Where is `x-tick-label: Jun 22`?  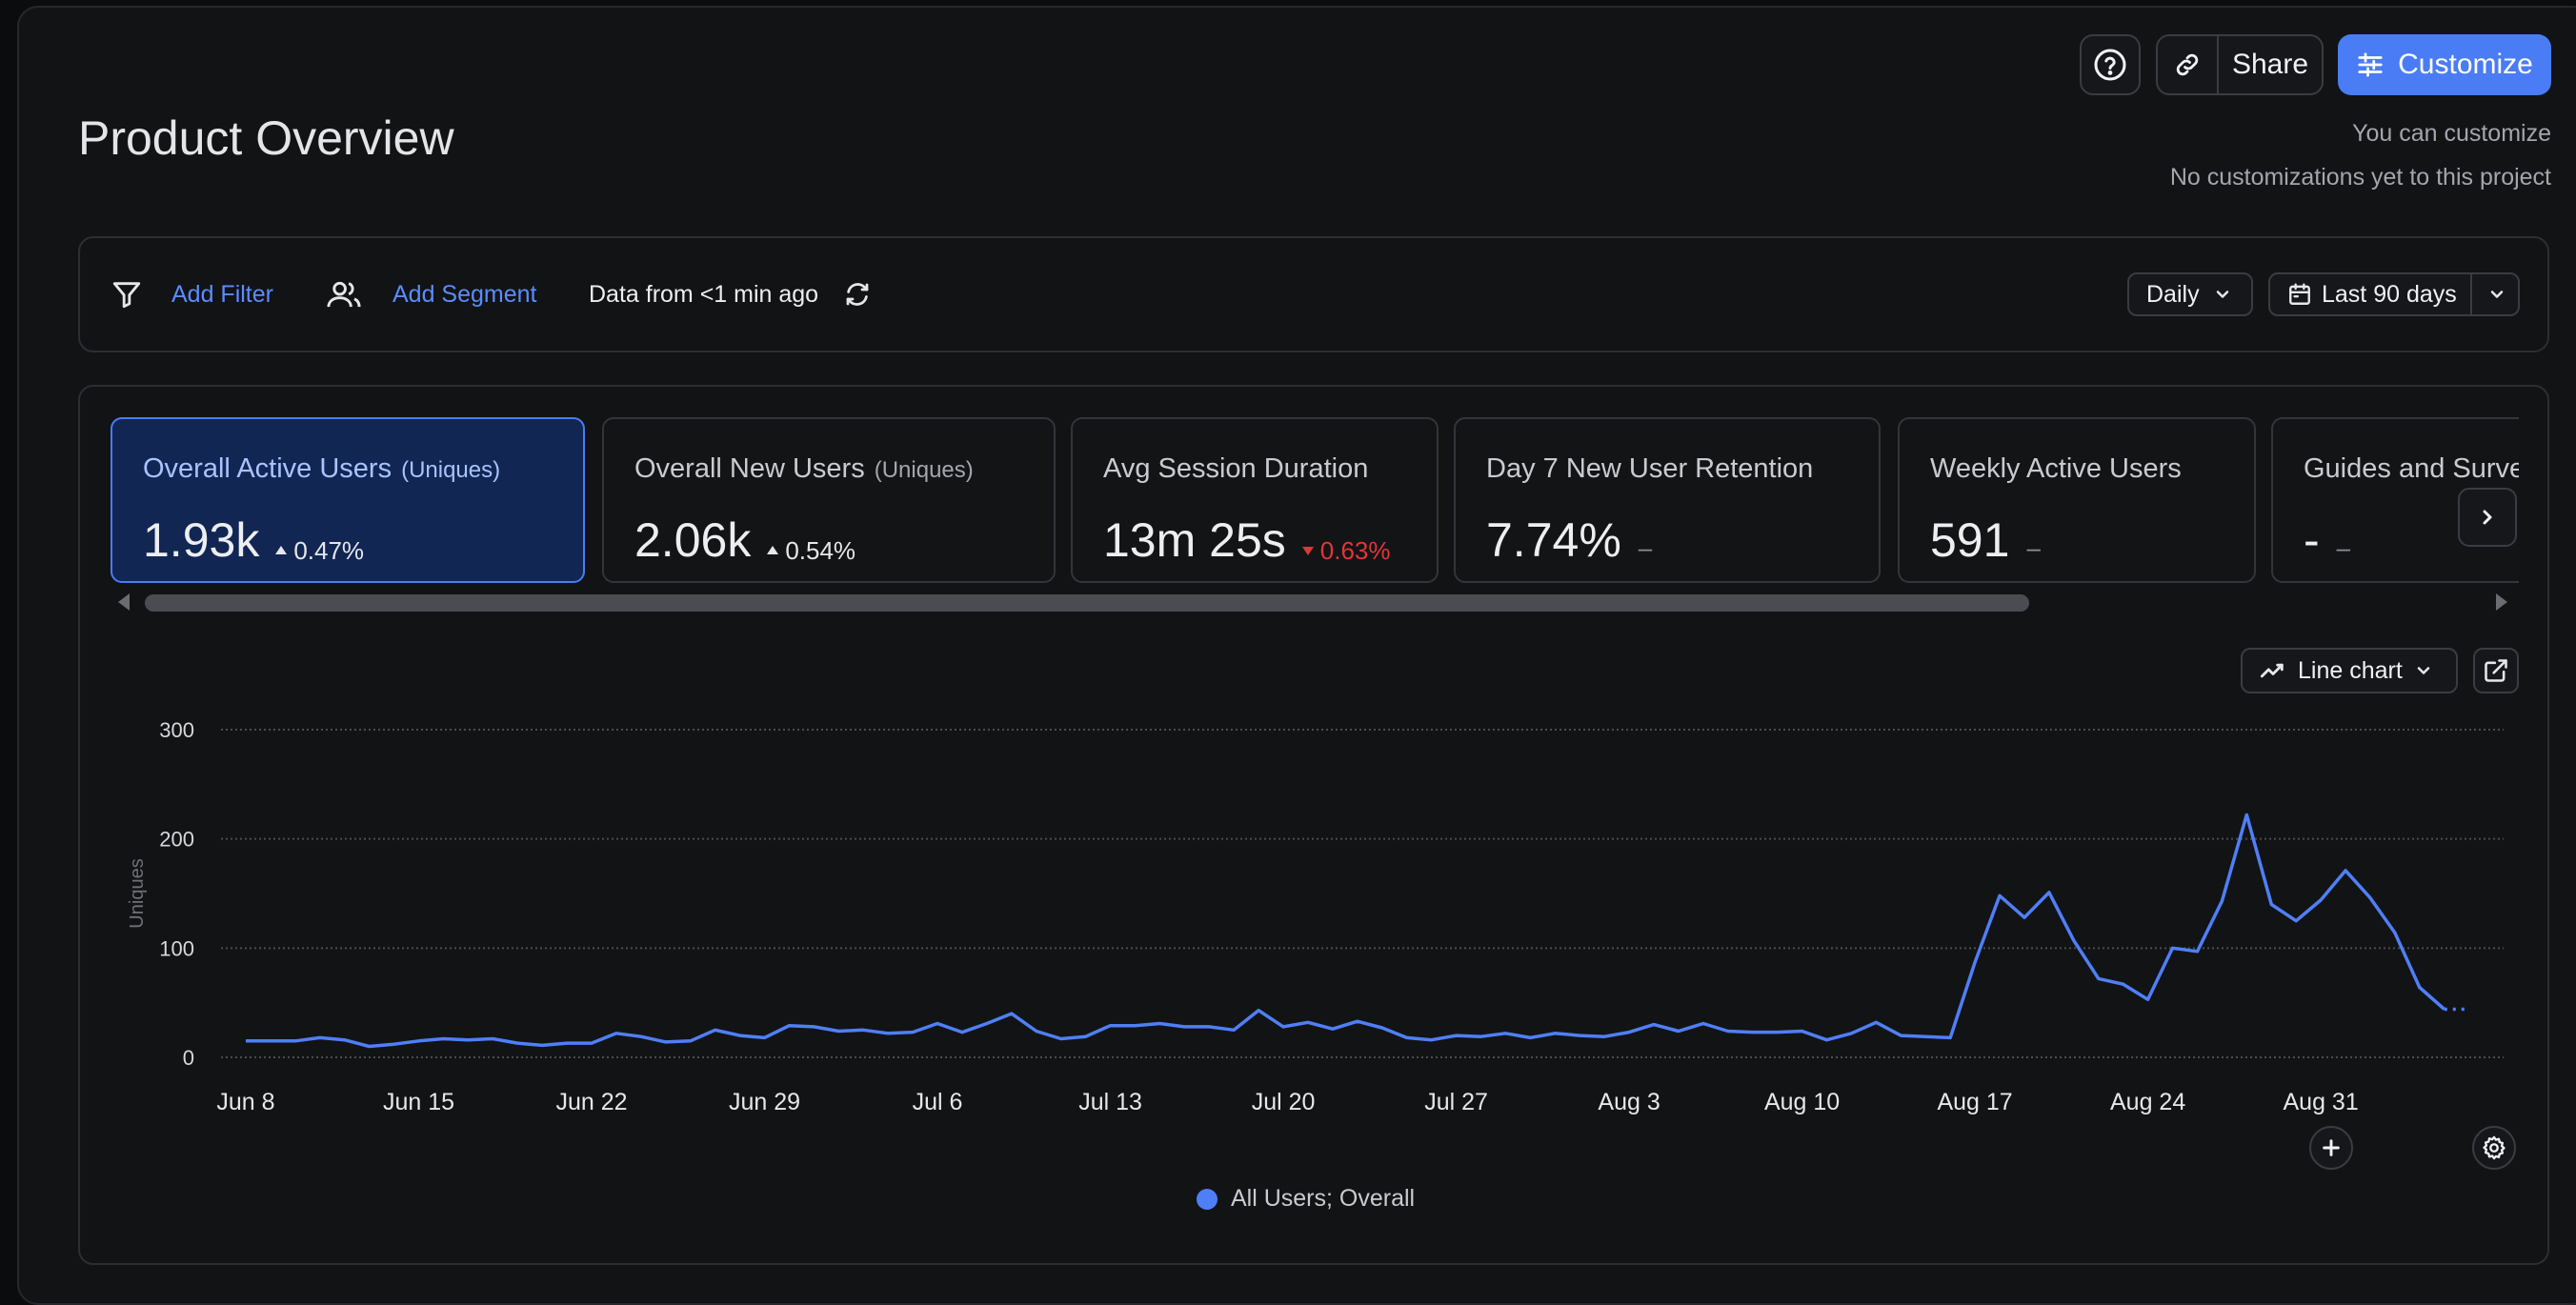
x-tick-label: Jun 22 is located at coordinates (591, 1102).